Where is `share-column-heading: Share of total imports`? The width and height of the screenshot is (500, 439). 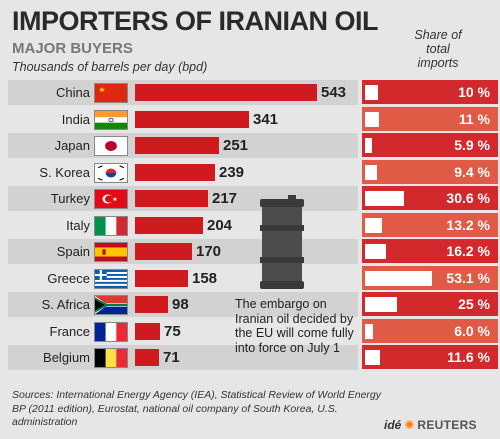
share-column-heading: Share of total imports is located at coordinates (438, 49).